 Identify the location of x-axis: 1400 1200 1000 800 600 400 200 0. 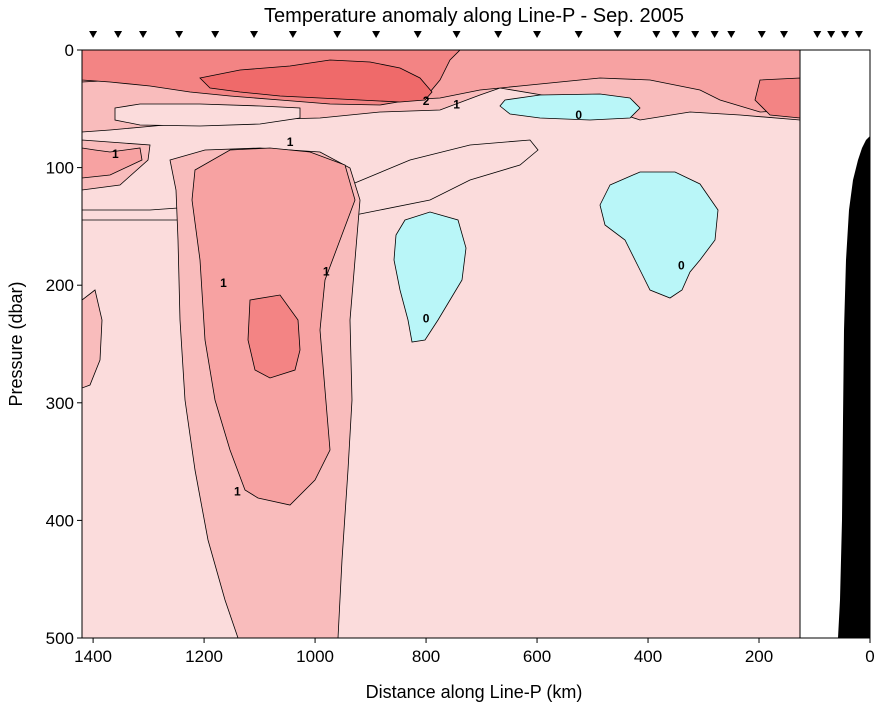
(474, 652).